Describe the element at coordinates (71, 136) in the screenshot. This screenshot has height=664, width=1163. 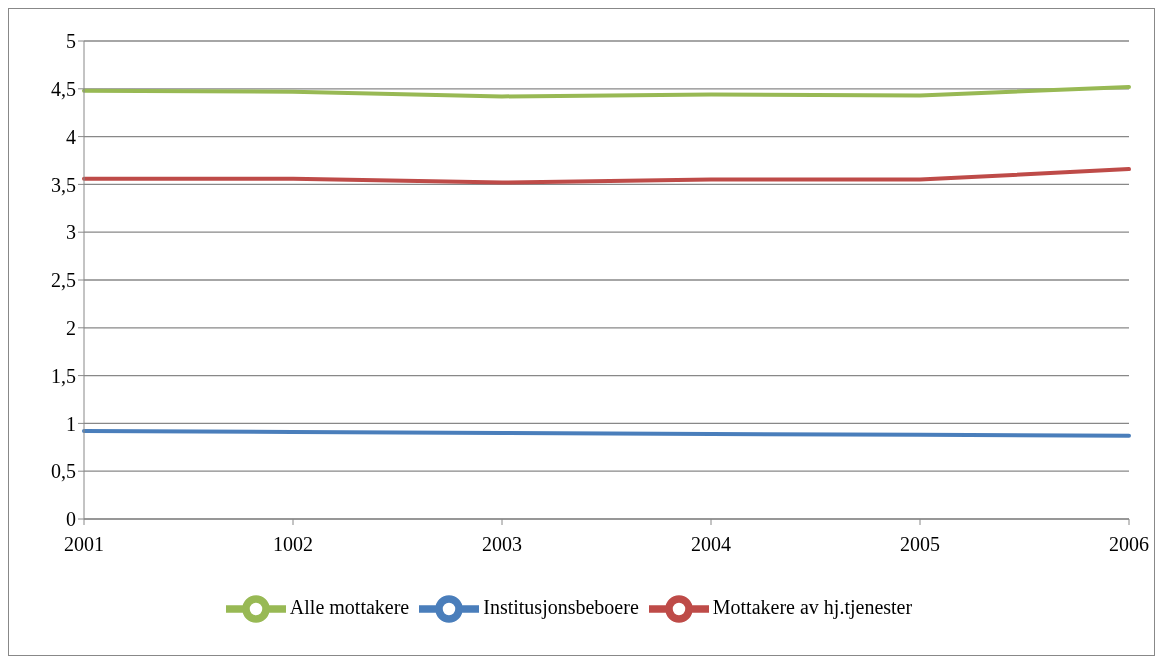
I see `y-tick-label: 4` at that location.